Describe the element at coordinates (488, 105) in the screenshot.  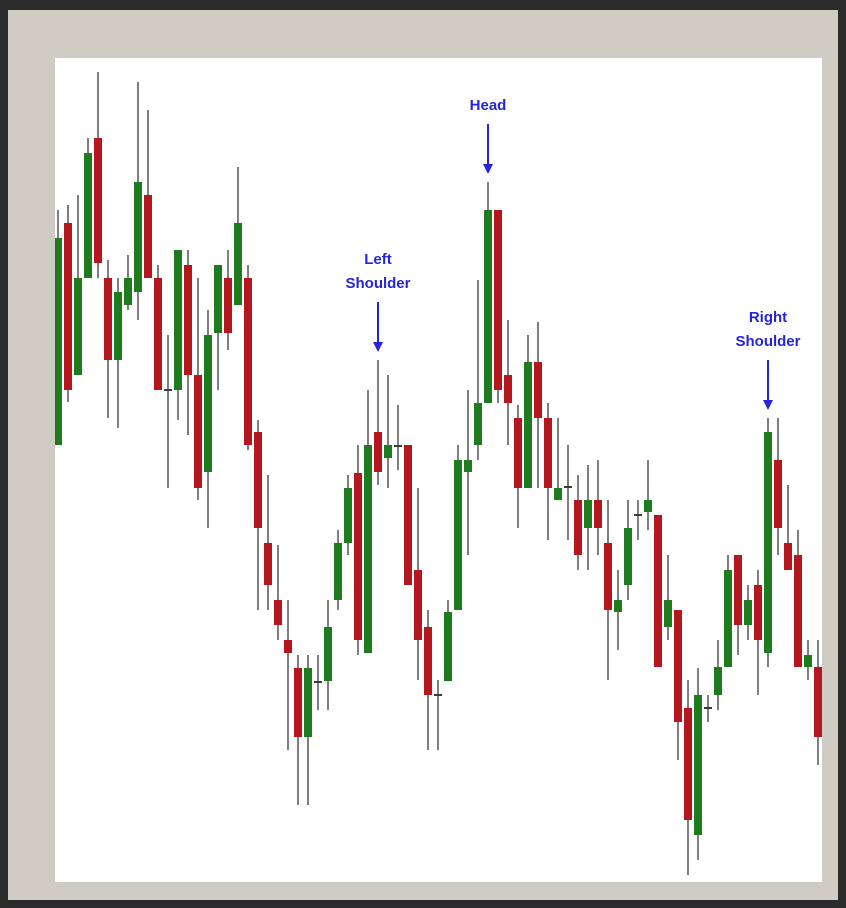
I see `annotation-label: Head` at that location.